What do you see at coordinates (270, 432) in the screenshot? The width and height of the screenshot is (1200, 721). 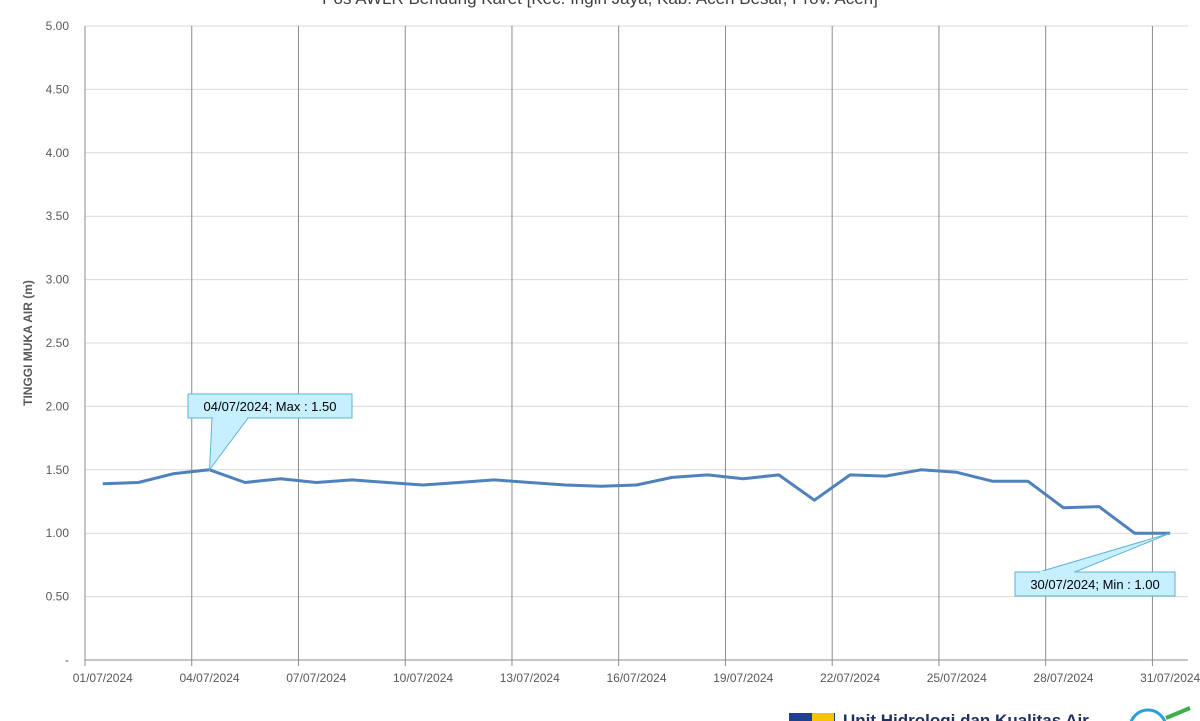 I see `annotation: 04/07/2024; Max : 1.50` at bounding box center [270, 432].